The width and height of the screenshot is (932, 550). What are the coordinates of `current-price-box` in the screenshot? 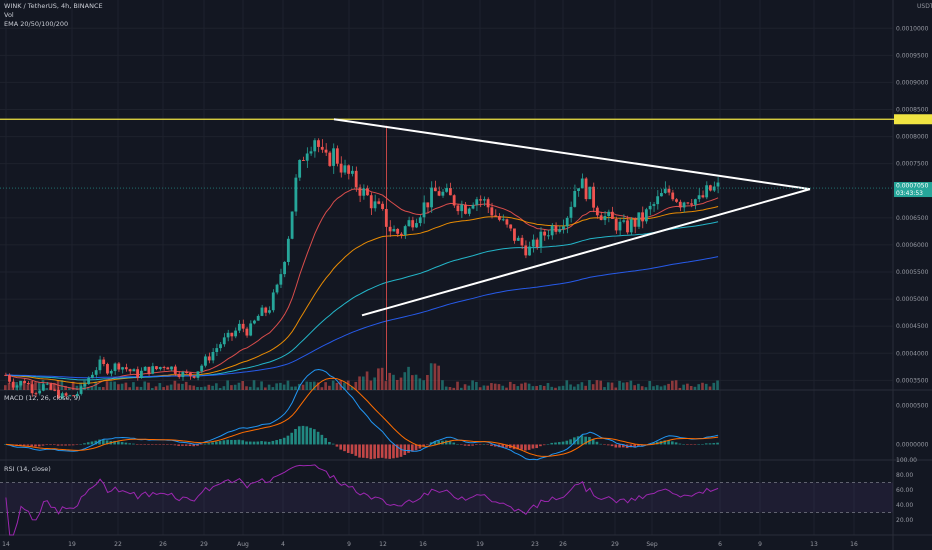 It's located at (913, 190).